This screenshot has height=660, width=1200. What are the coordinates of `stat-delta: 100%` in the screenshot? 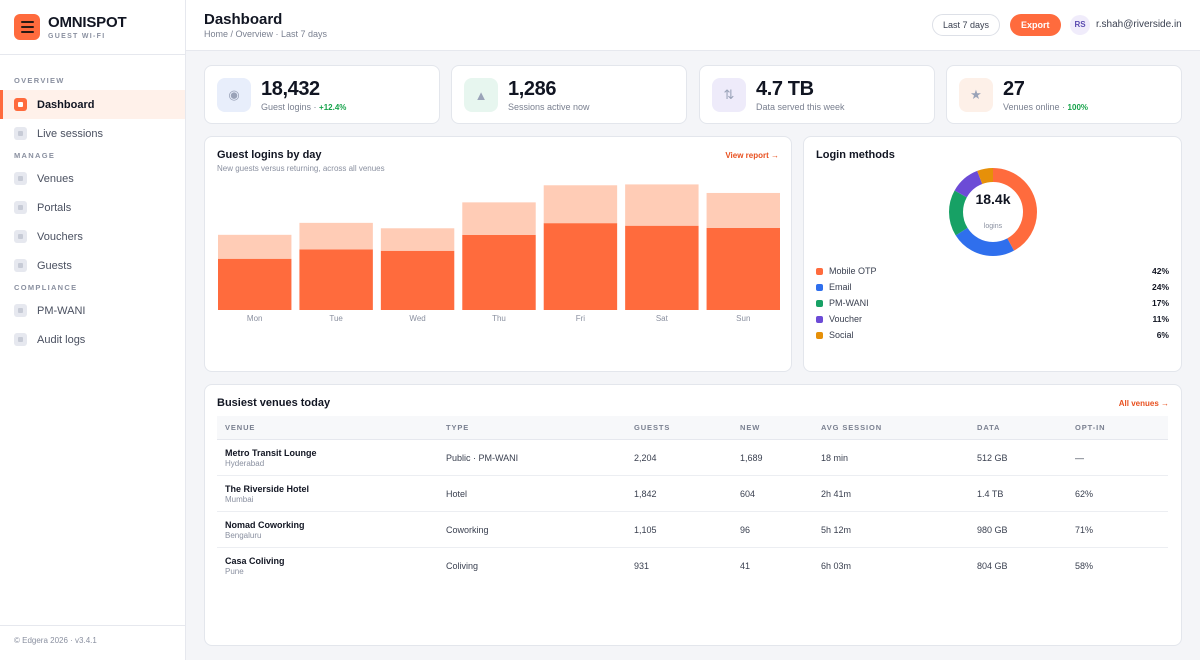 It's located at (1078, 107).